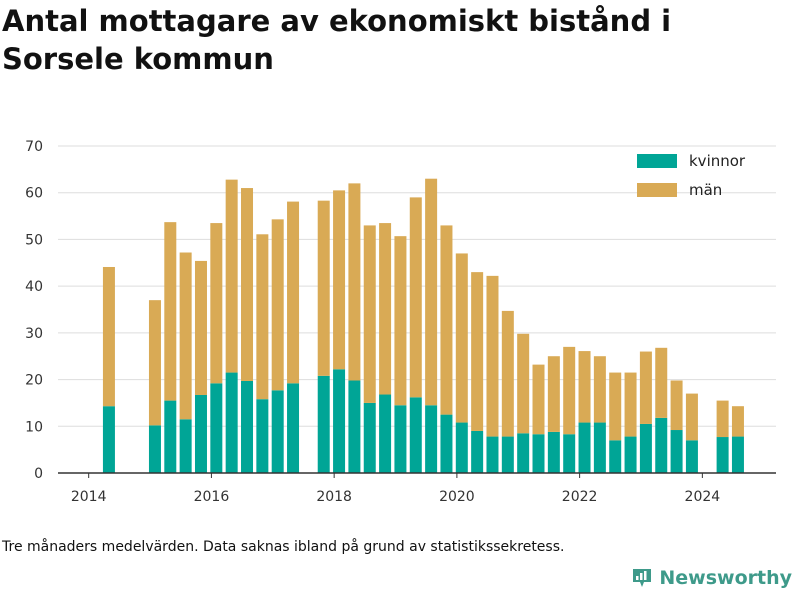  Describe the element at coordinates (34, 310) in the screenshot. I see `y-axis-tick-labels: 0 10 20 30 40 50 60 70` at that location.